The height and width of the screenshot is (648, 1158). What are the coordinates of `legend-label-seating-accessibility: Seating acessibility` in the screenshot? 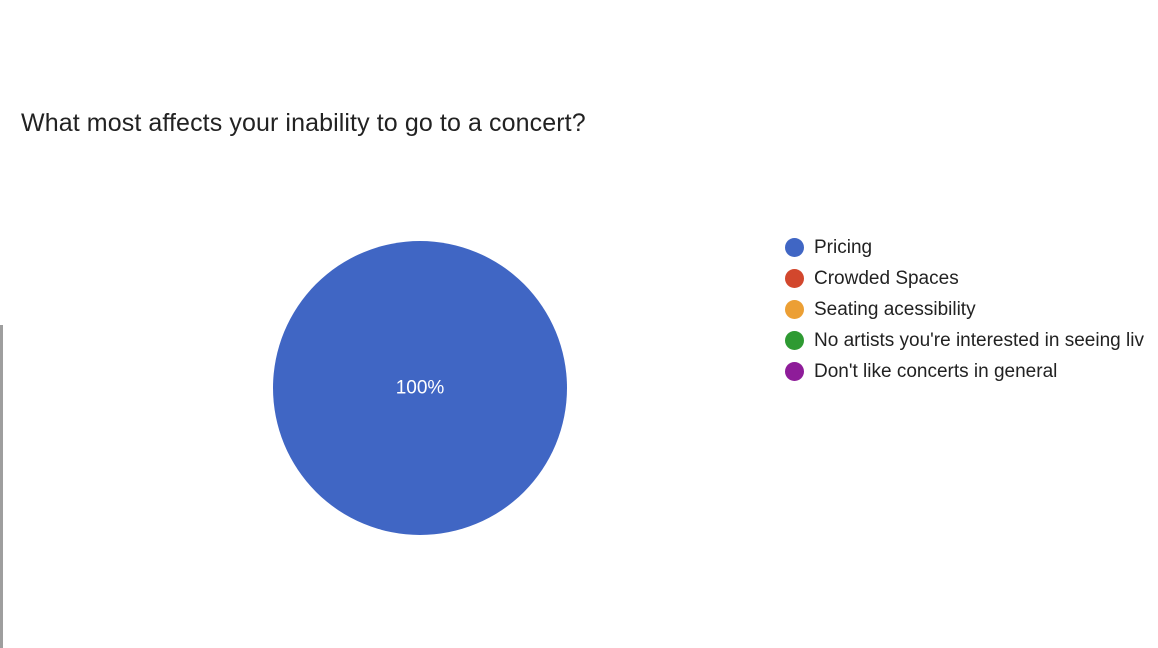 It's located at (895, 309).